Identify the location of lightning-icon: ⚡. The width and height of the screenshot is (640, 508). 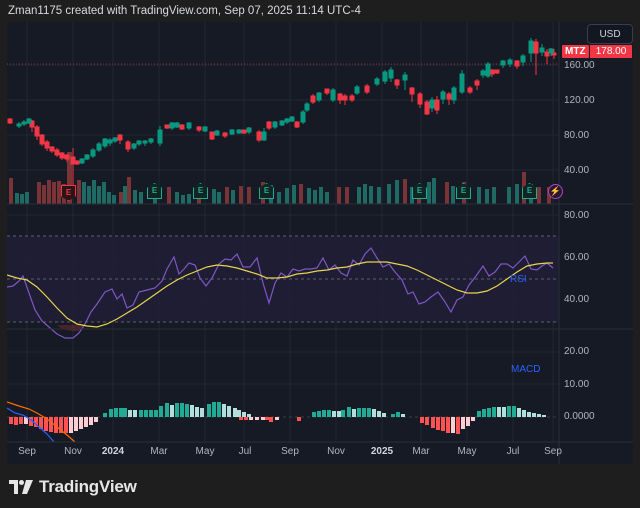
(555, 191).